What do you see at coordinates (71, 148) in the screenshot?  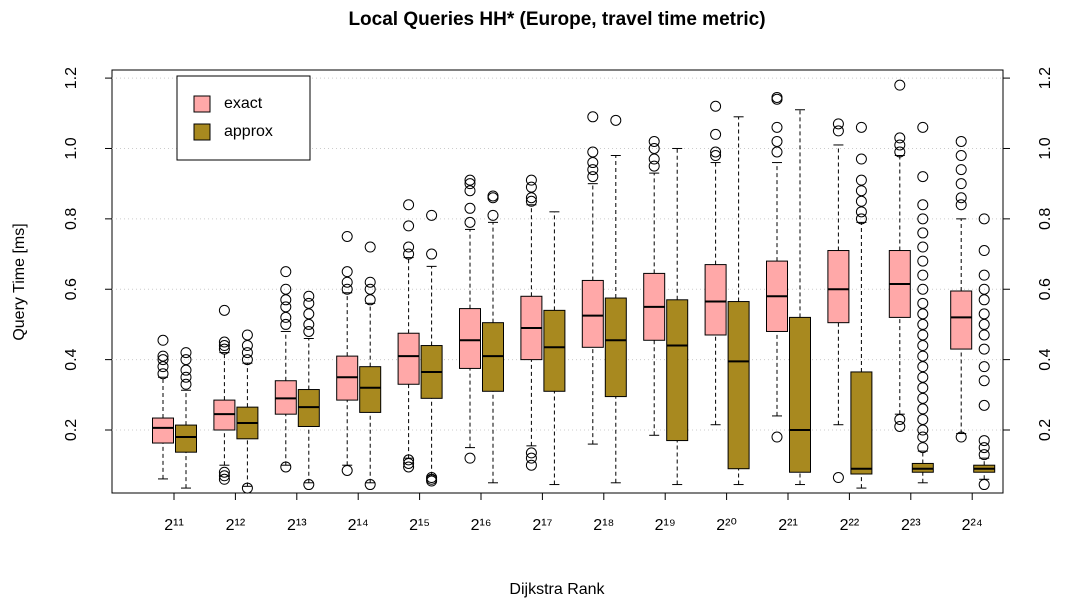 I see `y-tick-label: 1.0` at bounding box center [71, 148].